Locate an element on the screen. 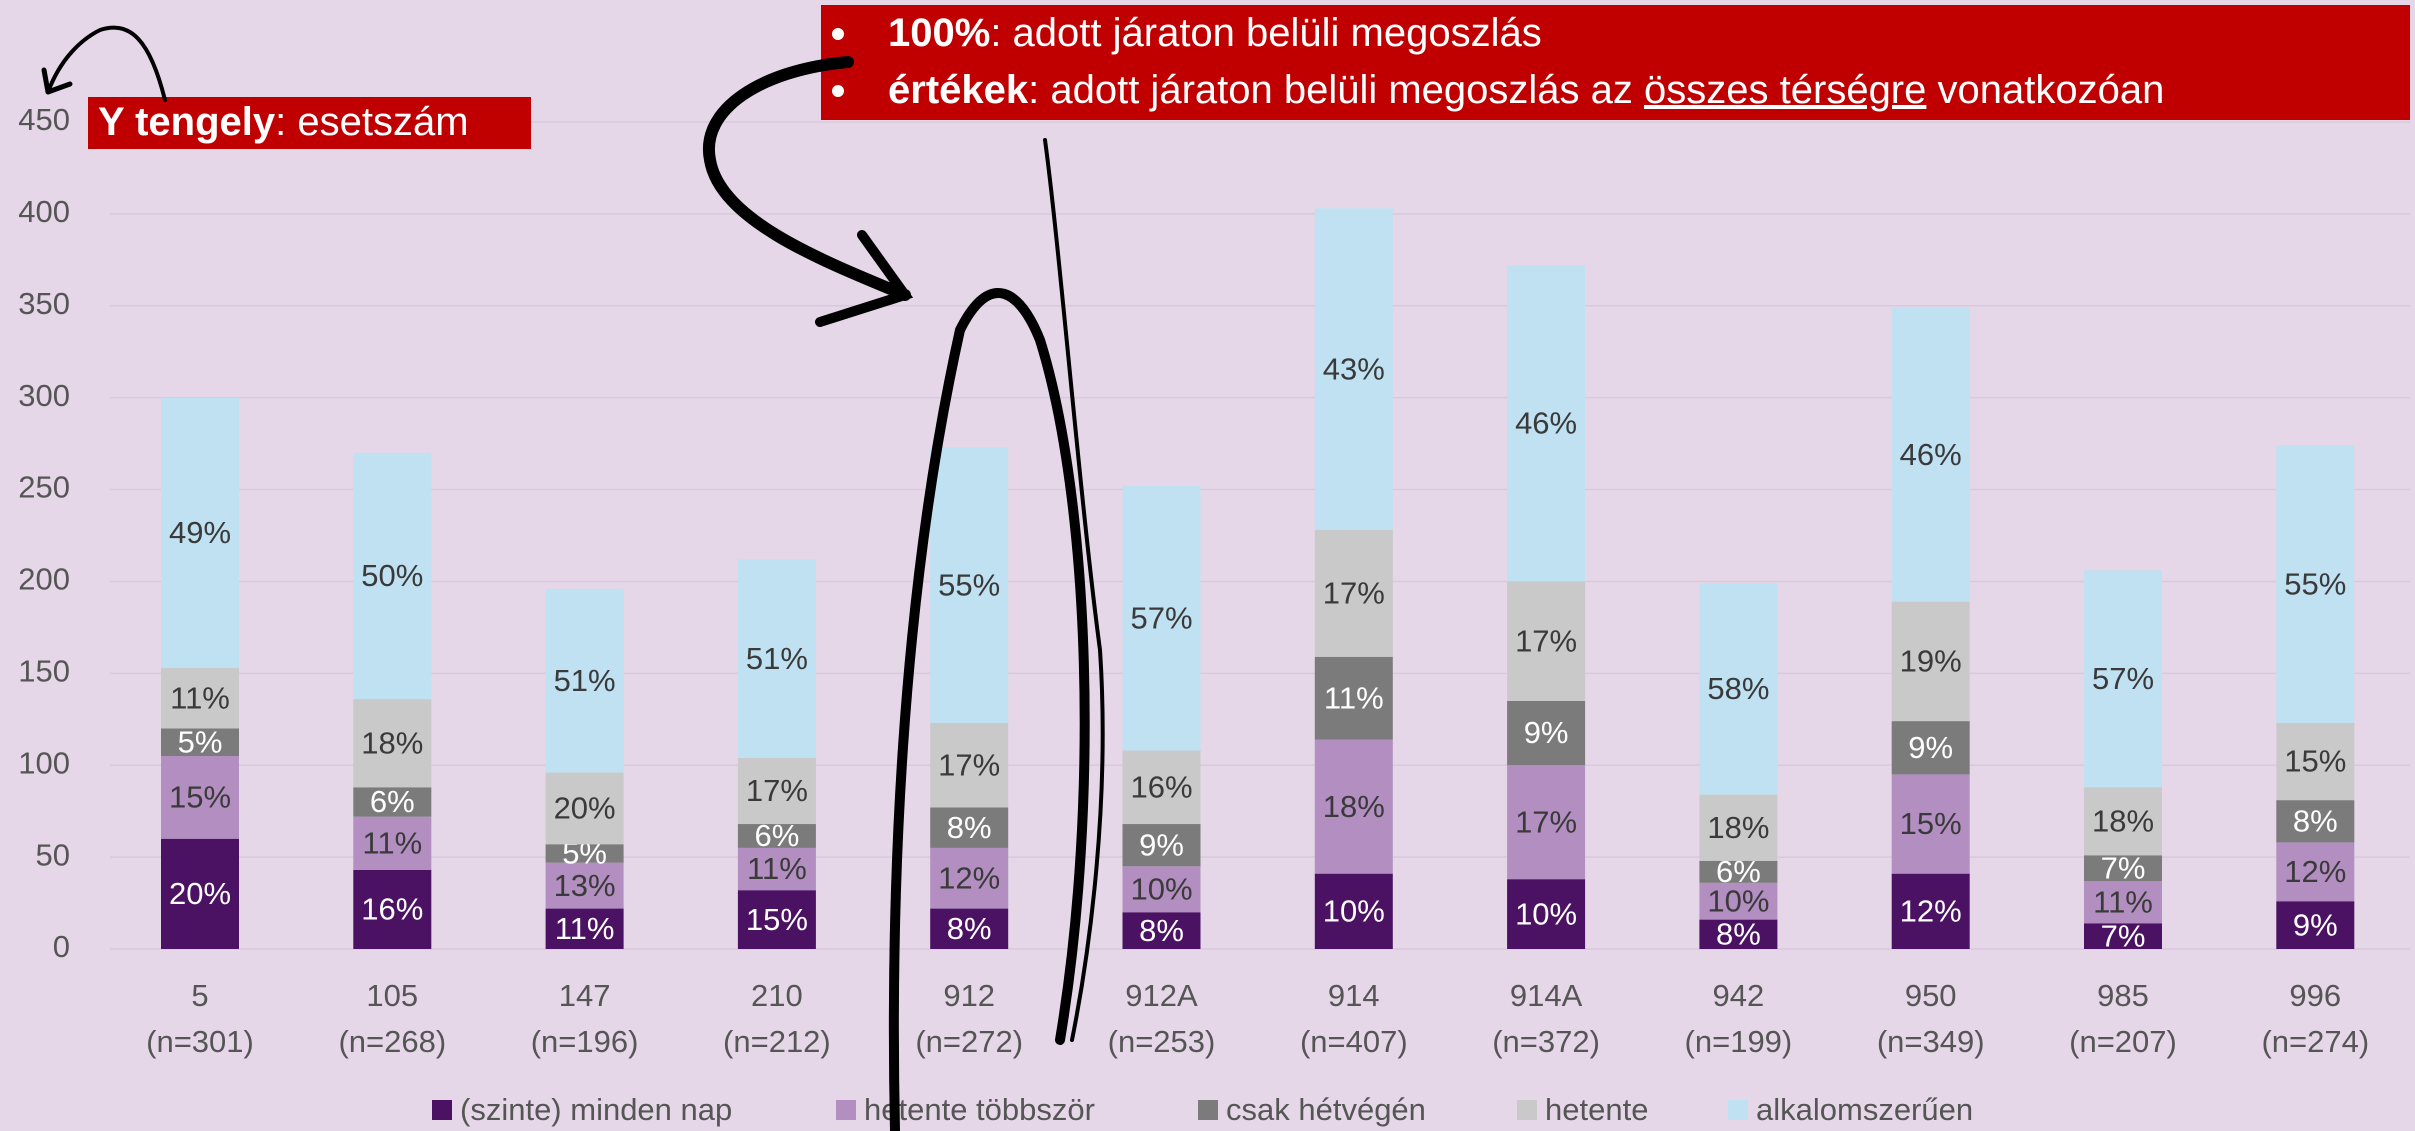 Image resolution: width=2415 pixels, height=1131 pixels. x-tick-label: 912A is located at coordinates (1161, 995).